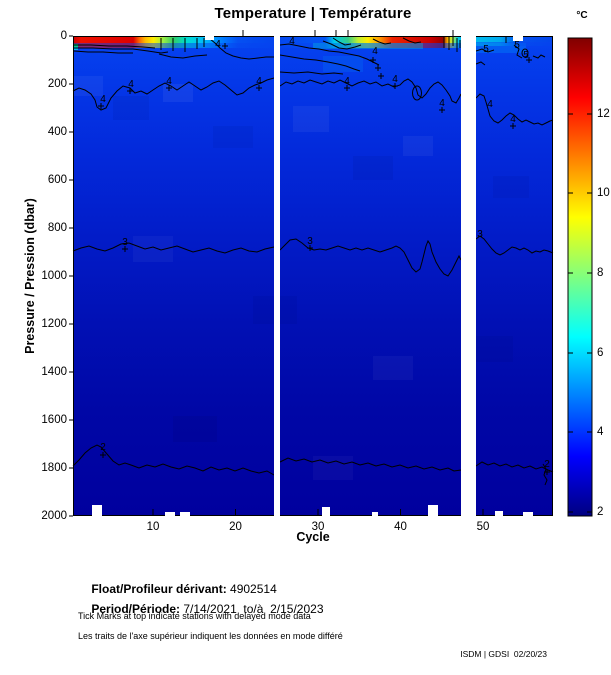  Describe the element at coordinates (153, 527) in the screenshot. I see `x-tick-label: 10` at that location.